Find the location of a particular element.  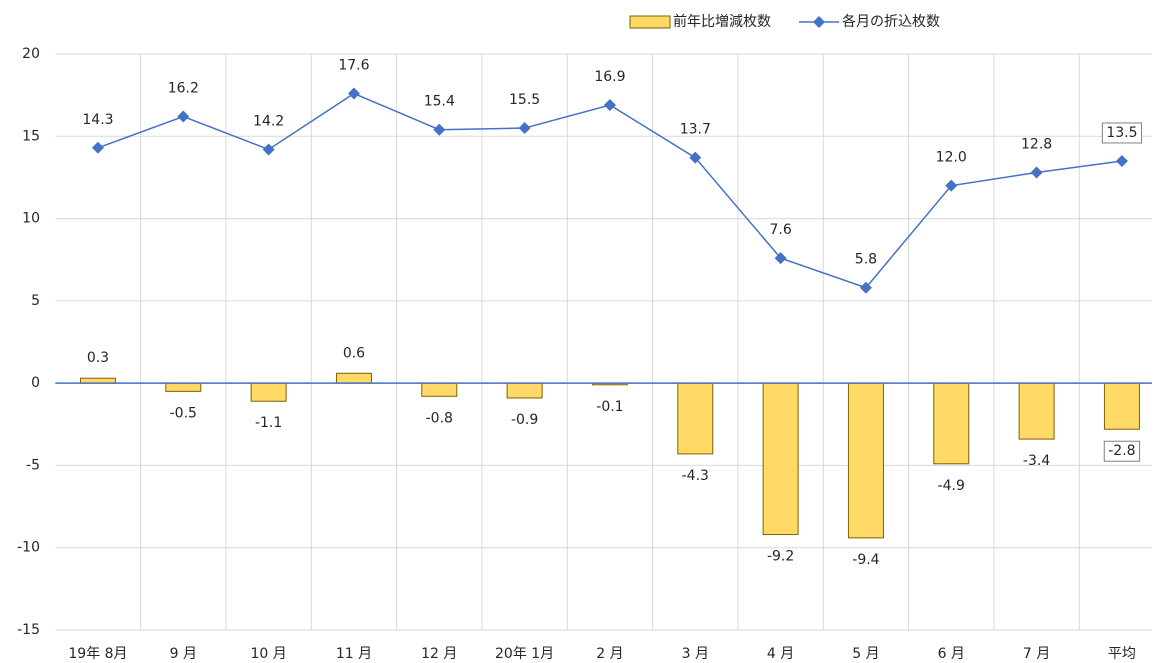

data-label: 0.6 is located at coordinates (354, 353).